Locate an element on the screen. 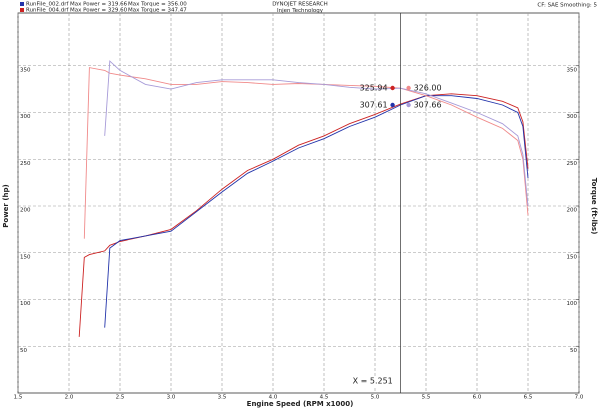 The height and width of the screenshot is (411, 600). readout-label: 325.94 is located at coordinates (374, 88).